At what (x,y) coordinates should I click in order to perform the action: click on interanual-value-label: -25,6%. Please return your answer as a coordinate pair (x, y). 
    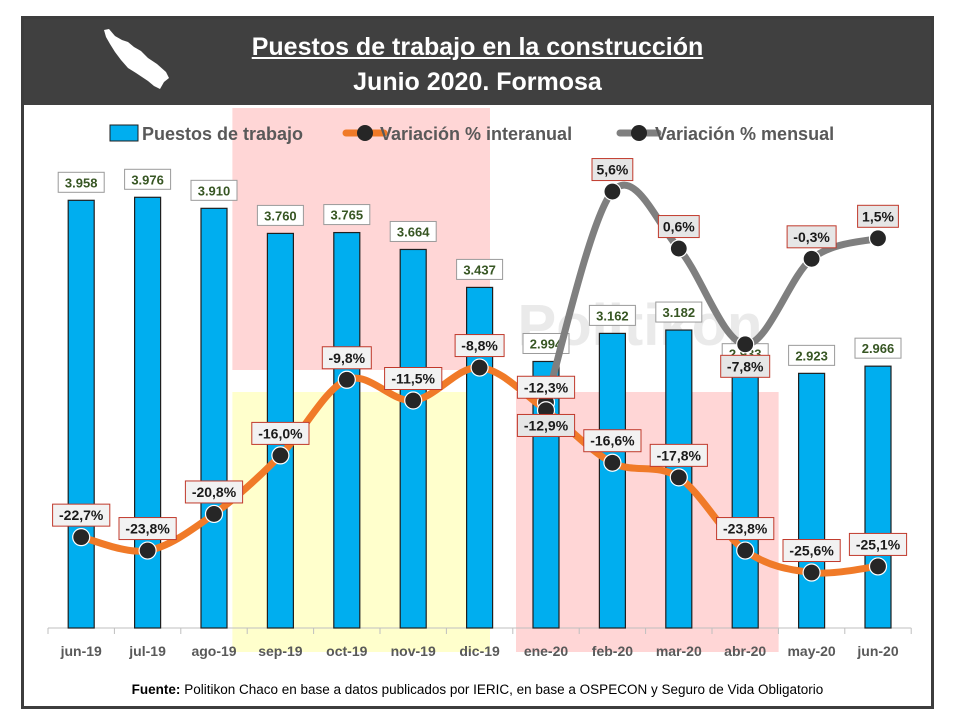
    Looking at the image, I should click on (811, 551).